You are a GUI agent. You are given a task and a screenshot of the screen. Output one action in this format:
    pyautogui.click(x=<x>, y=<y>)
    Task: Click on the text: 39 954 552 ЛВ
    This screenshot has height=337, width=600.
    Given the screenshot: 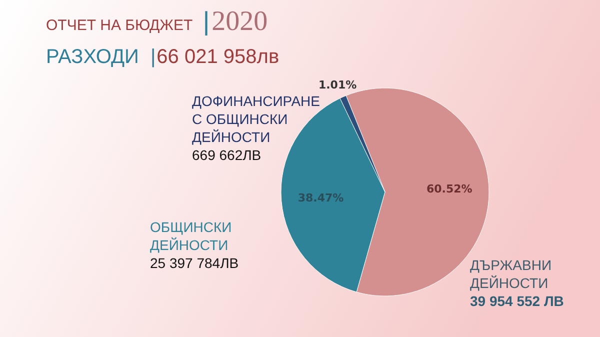 What is the action you would take?
    pyautogui.click(x=517, y=301)
    